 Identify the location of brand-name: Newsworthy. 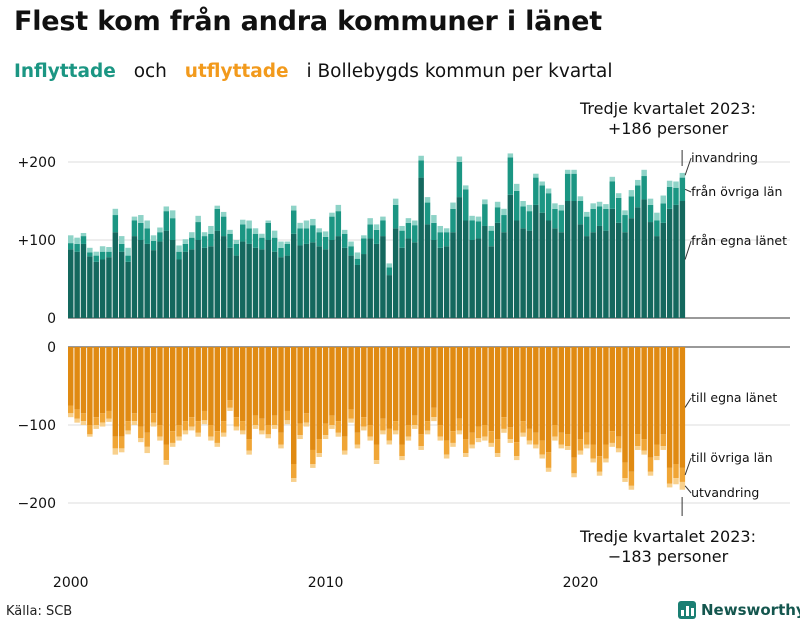
(750, 610).